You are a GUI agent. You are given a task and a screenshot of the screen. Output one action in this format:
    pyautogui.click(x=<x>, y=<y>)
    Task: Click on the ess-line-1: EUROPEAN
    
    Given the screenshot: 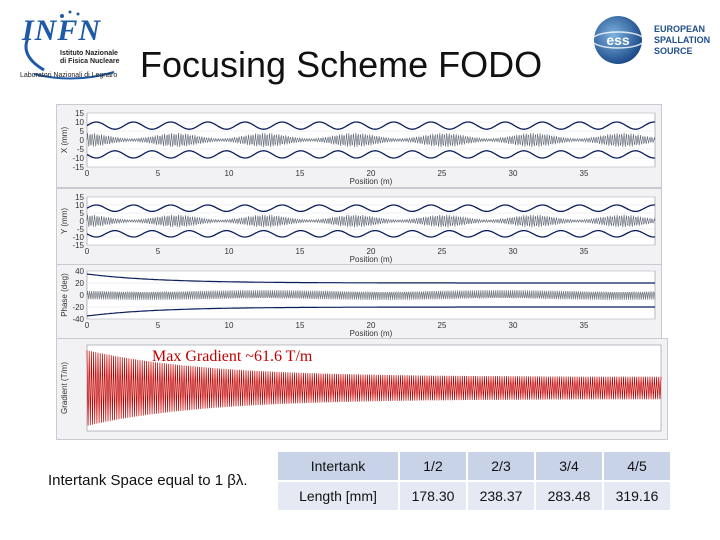 What is the action you would take?
    pyautogui.click(x=680, y=29)
    